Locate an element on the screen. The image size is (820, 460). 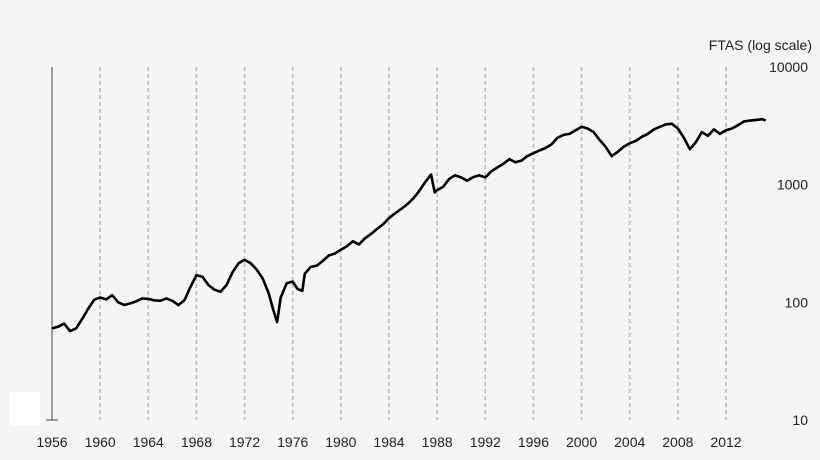
x-tick-label: 1964 is located at coordinates (148, 442).